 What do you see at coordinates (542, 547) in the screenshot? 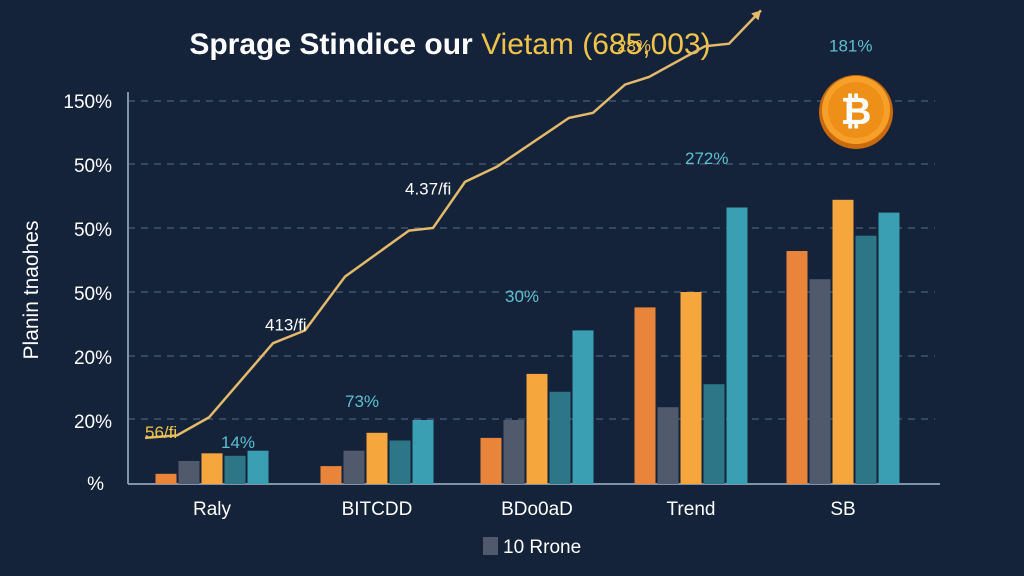
I see `legend-label: 10 Rrone` at bounding box center [542, 547].